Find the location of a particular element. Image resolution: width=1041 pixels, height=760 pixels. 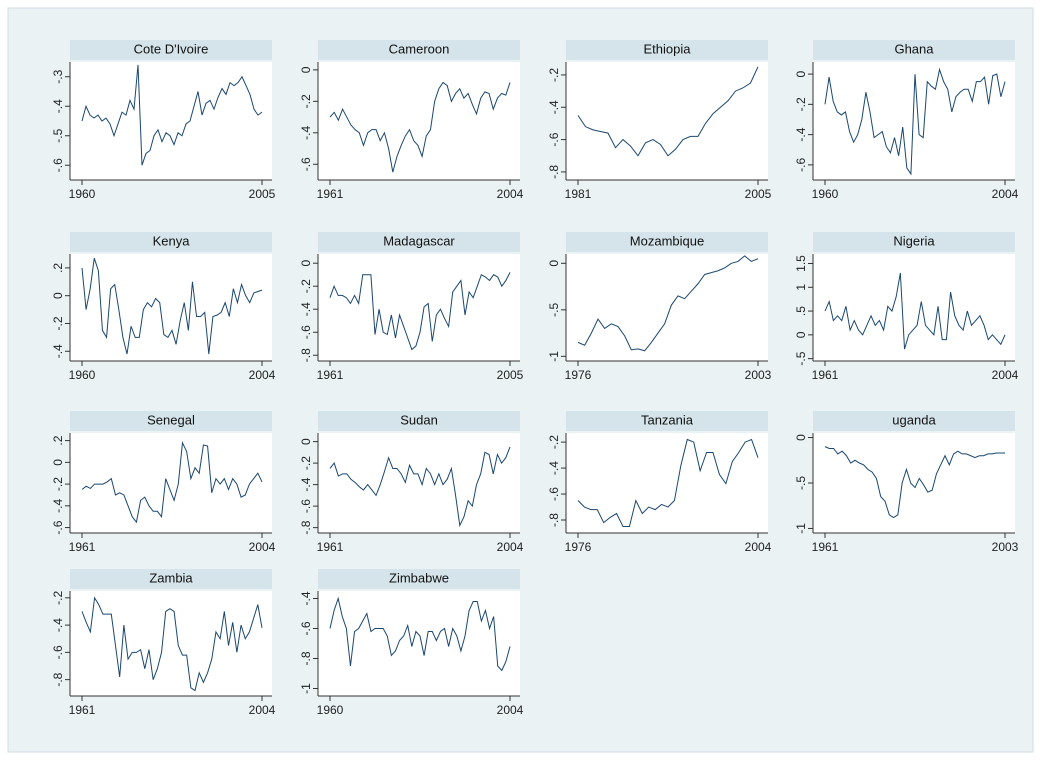

y-tick-label: .5 is located at coordinates (801, 311).